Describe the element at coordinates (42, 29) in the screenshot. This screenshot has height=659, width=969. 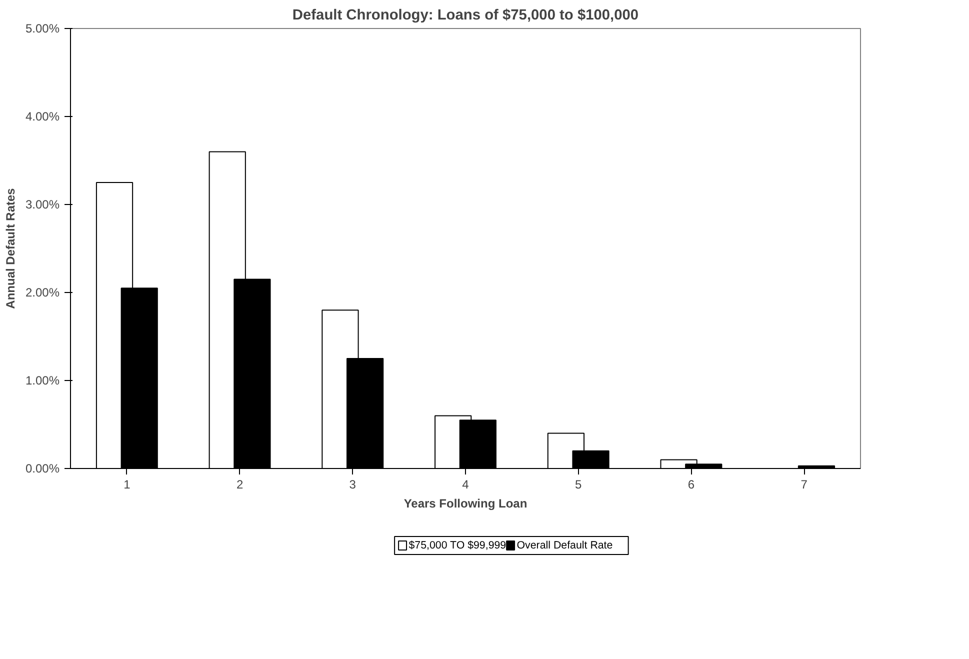
I see `y-tick-label: 5.00%` at that location.